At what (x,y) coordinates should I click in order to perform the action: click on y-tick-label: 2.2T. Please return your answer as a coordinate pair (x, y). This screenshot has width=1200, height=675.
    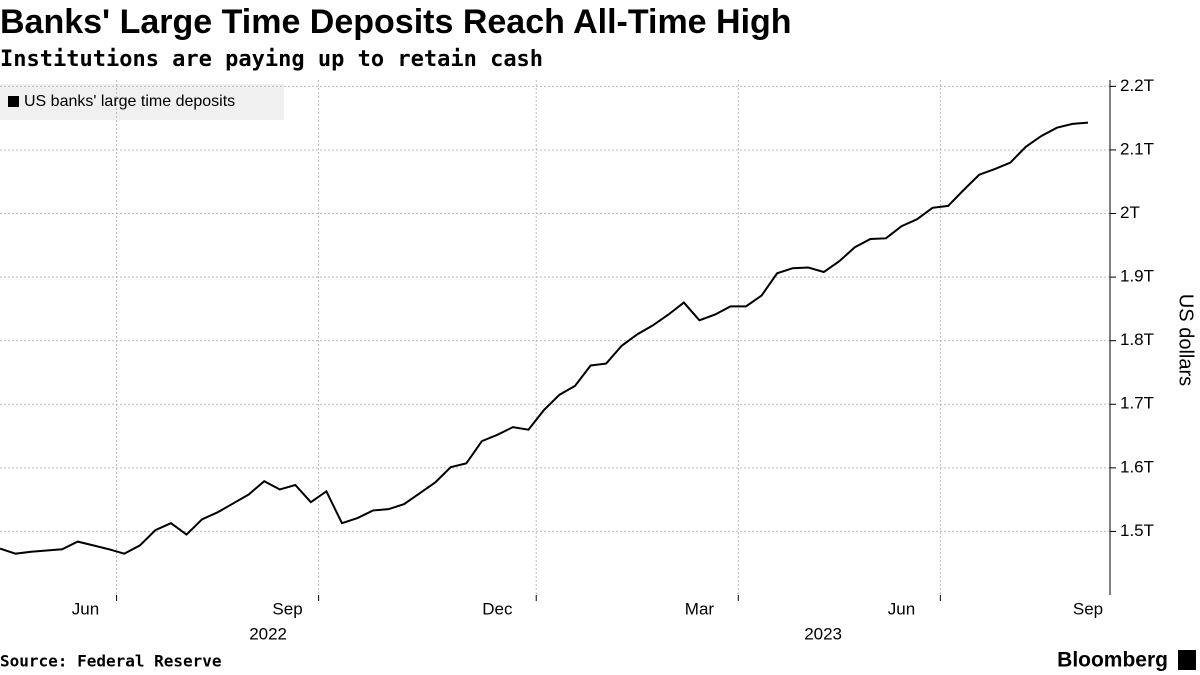
    Looking at the image, I should click on (1137, 85).